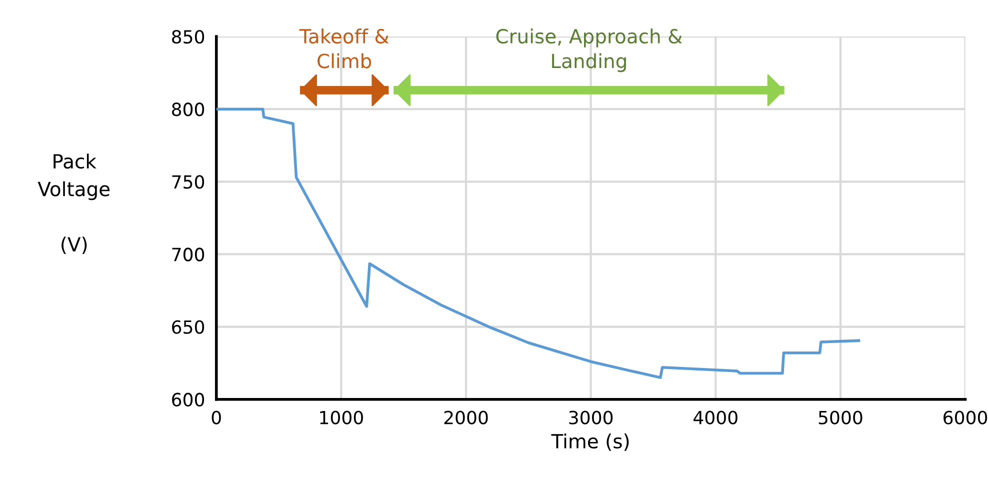 The height and width of the screenshot is (487, 988). I want to click on x-tick-label: 6000, so click(966, 417).